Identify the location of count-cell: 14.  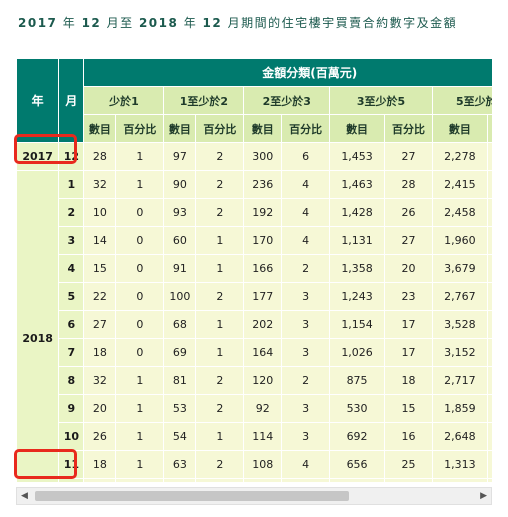
(100, 240).